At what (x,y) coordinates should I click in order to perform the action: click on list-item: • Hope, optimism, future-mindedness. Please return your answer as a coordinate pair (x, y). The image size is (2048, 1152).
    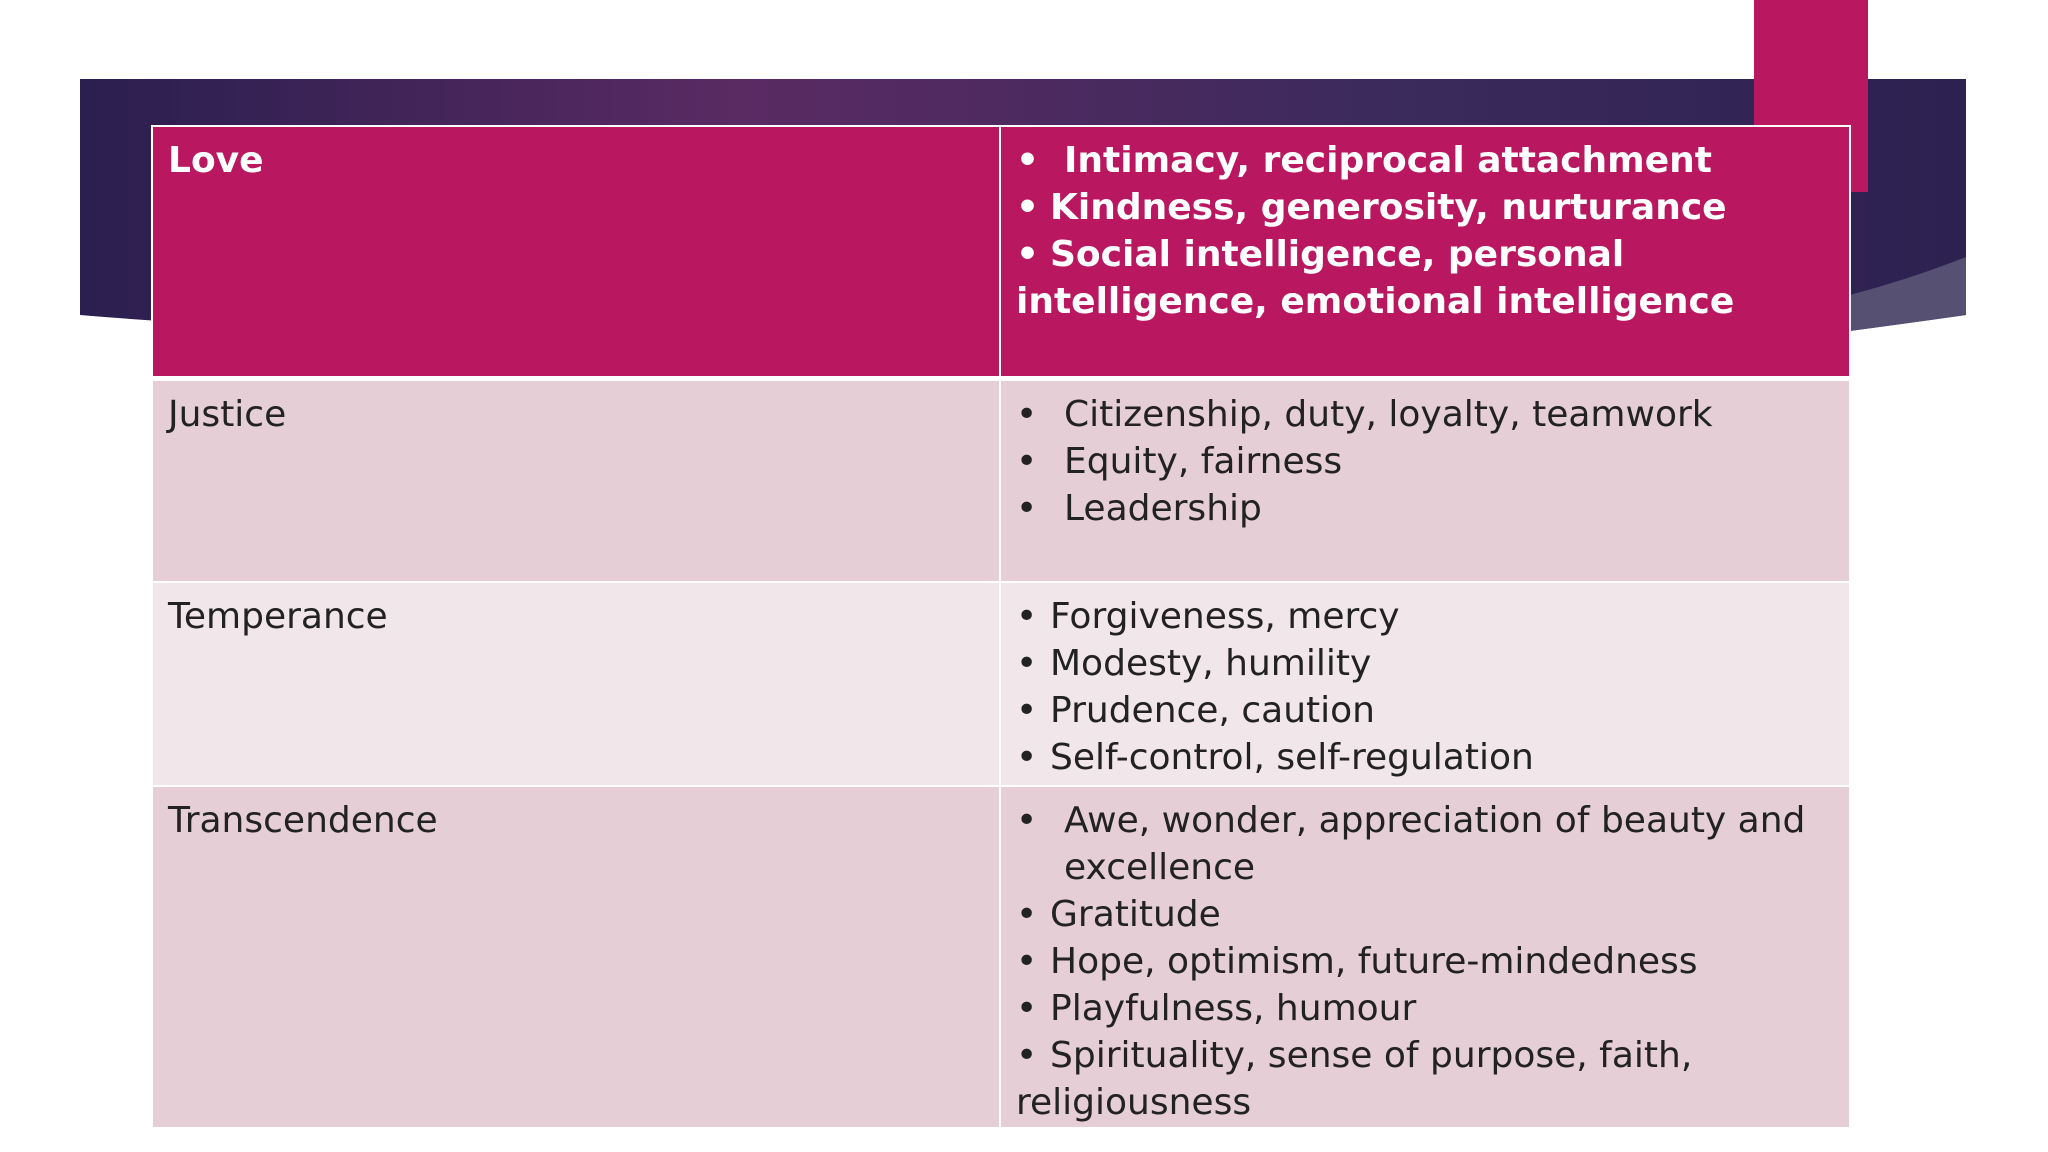
    Looking at the image, I should click on (1357, 961).